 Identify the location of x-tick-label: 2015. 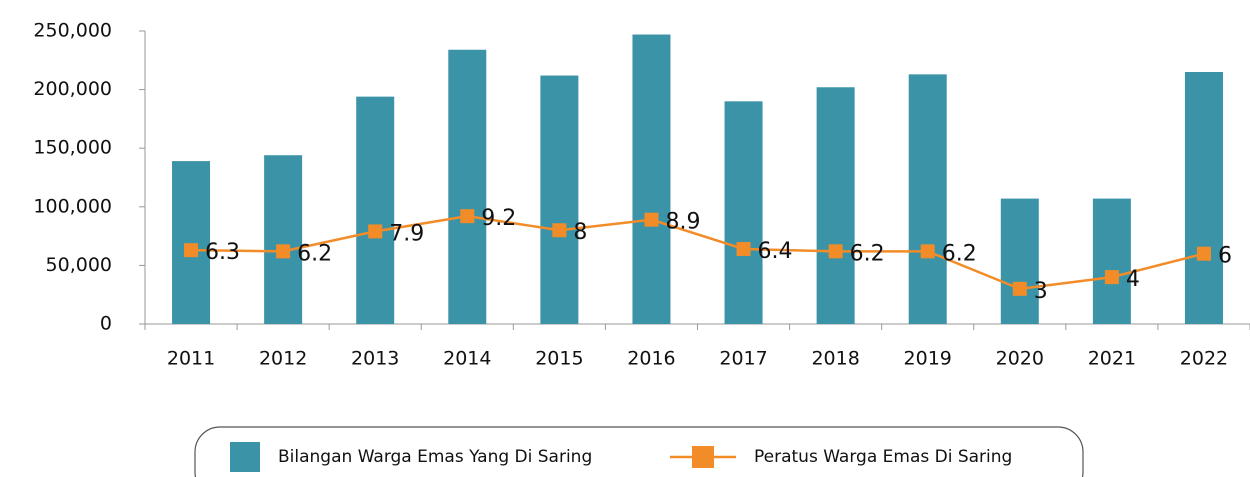
(559, 359).